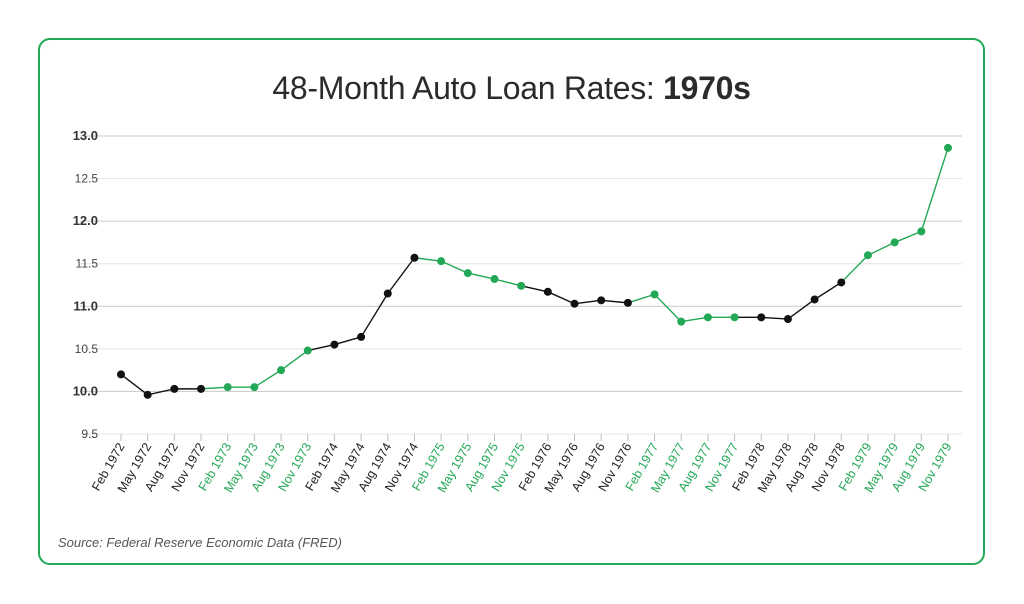 The image size is (1024, 604). Describe the element at coordinates (85, 220) in the screenshot. I see `y-tick-label: 12.0` at that location.